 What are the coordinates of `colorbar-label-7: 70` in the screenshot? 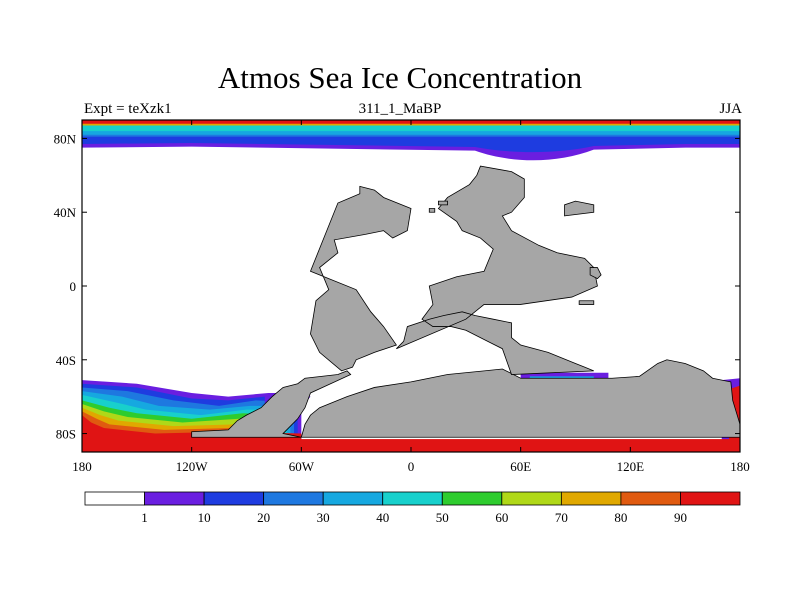 It's located at (561, 517).